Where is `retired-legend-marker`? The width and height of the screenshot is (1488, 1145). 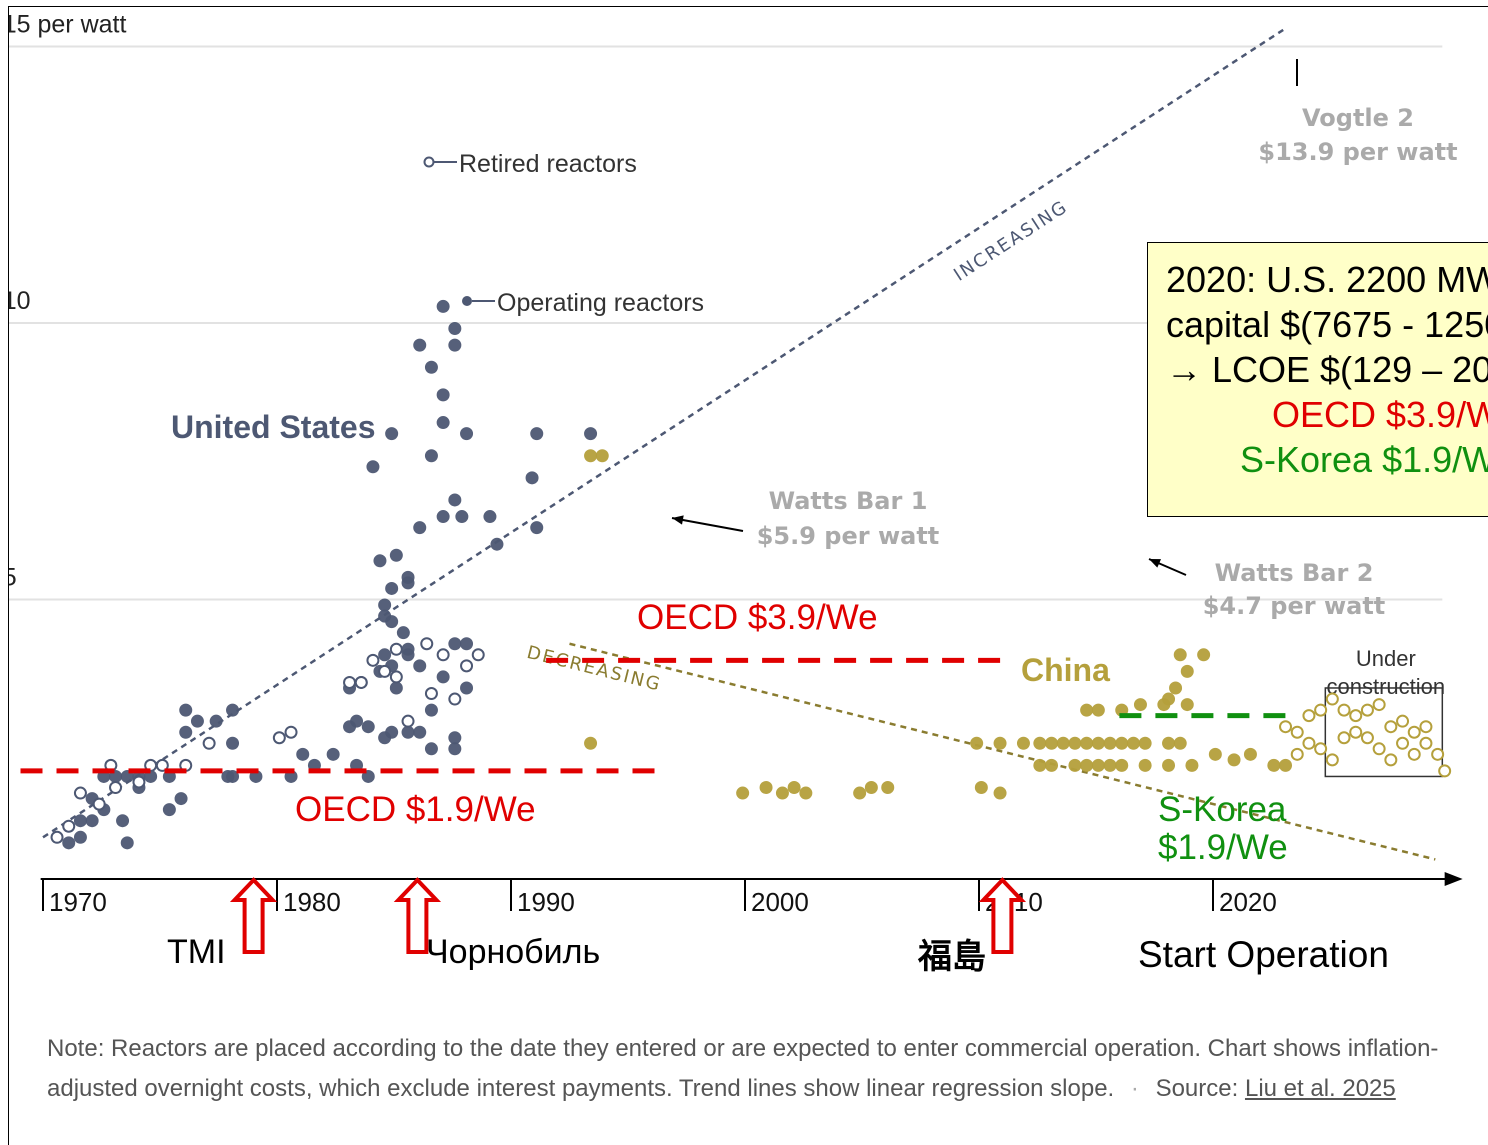
retired-legend-marker is located at coordinates (429, 162).